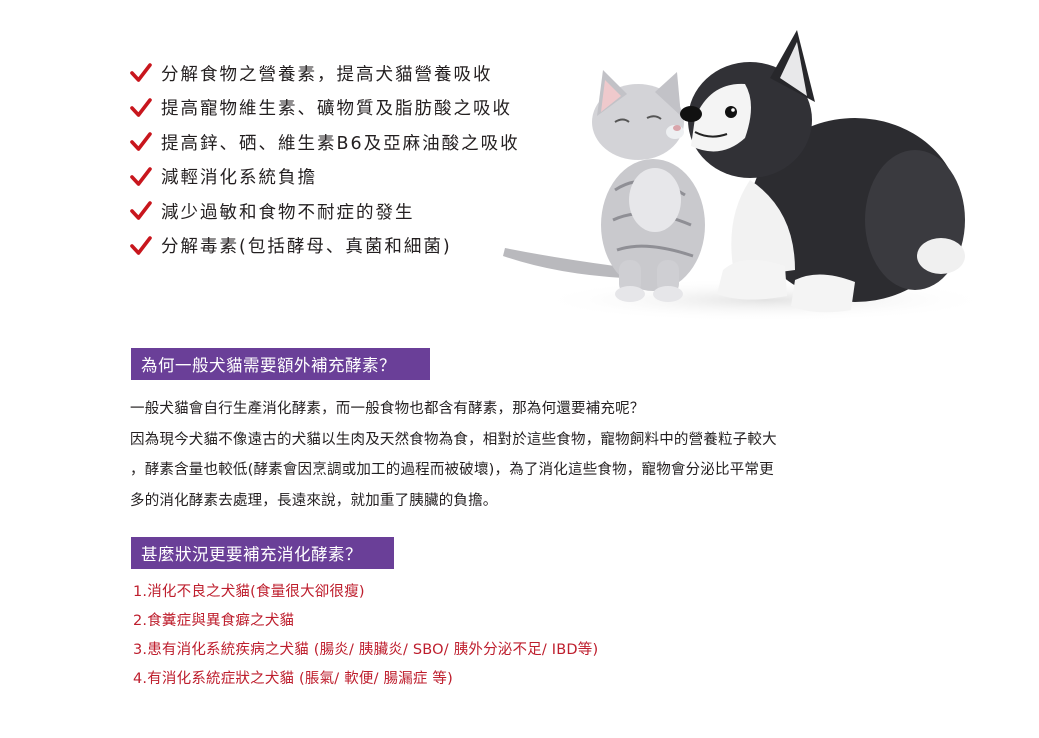 The height and width of the screenshot is (738, 1039). What do you see at coordinates (249, 592) in the screenshot?
I see `condition-item: 1.消化不良之犬貓(食量很大卻很瘦)` at bounding box center [249, 592].